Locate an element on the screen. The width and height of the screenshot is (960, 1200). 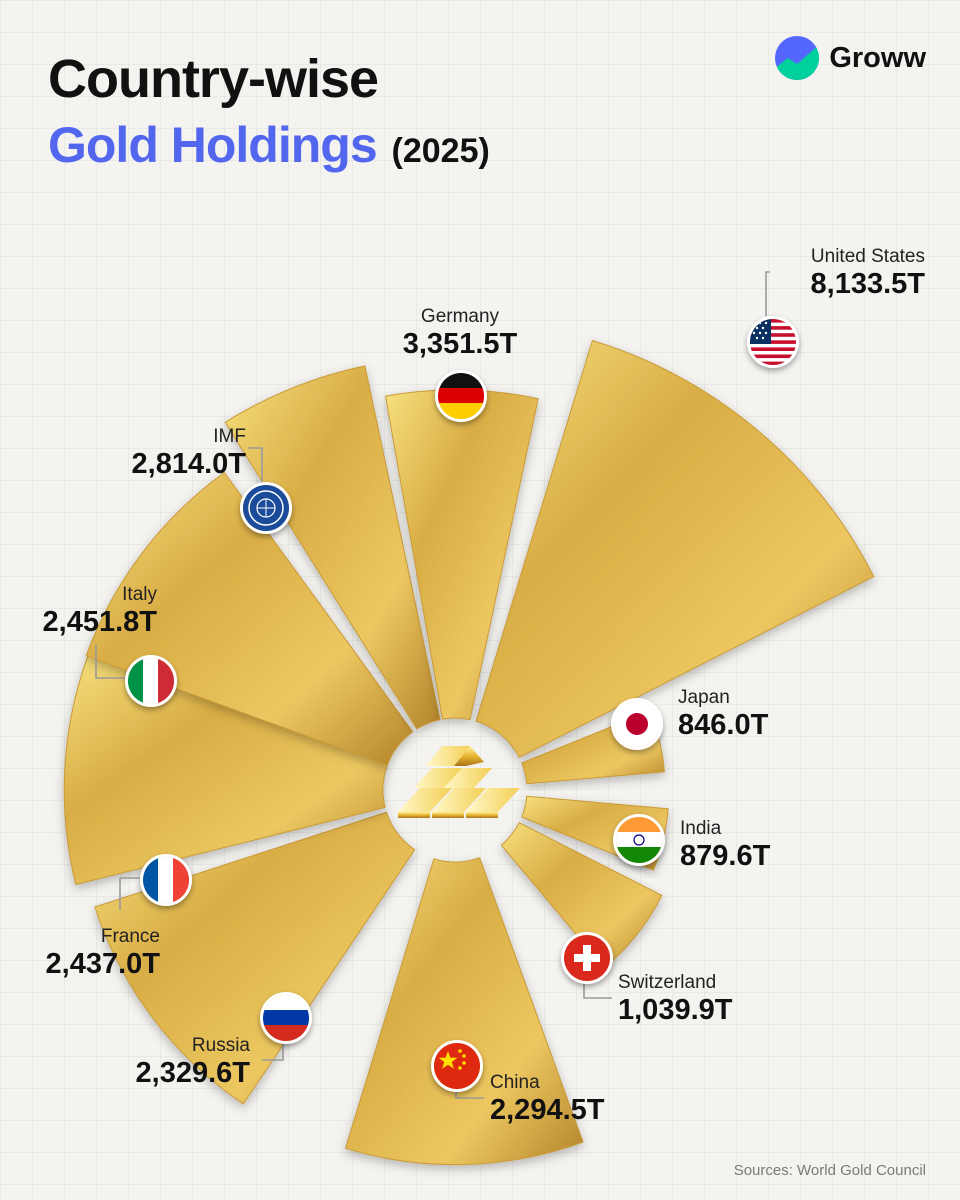
holding-value: 879.6T is located at coordinates (725, 855).